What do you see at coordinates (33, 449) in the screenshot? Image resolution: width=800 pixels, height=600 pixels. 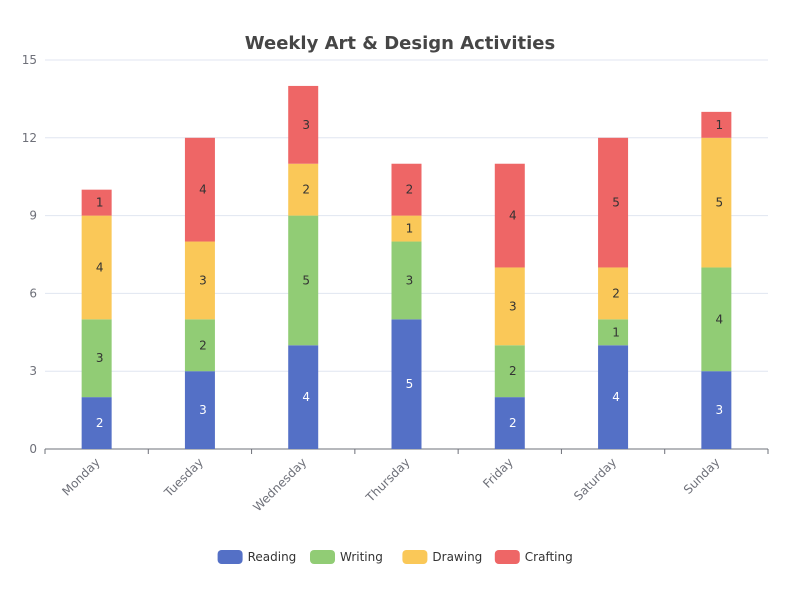 I see `y-tick-label: 0` at bounding box center [33, 449].